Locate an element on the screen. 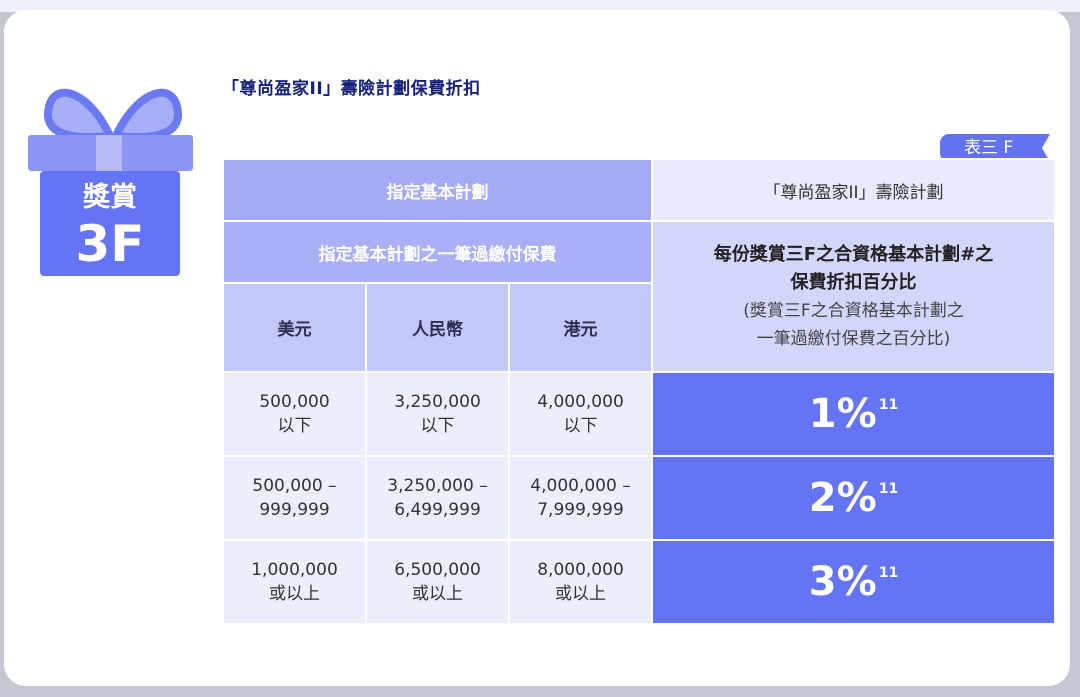  table-row: 500,000 以下 3,250,000 以下 4,000,000 以下 1% 11 is located at coordinates (639, 414).